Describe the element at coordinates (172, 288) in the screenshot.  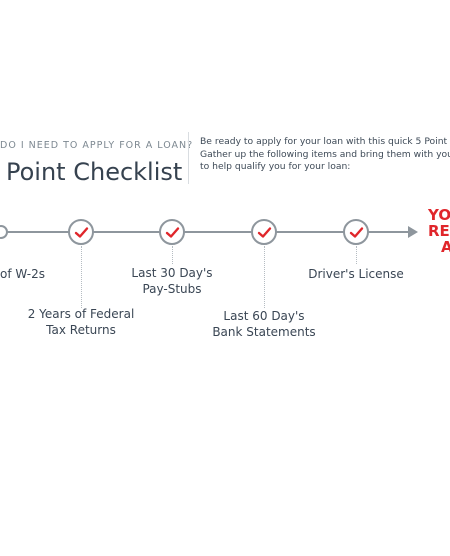
I see `step-label-line: Pay-Stubs` at that location.